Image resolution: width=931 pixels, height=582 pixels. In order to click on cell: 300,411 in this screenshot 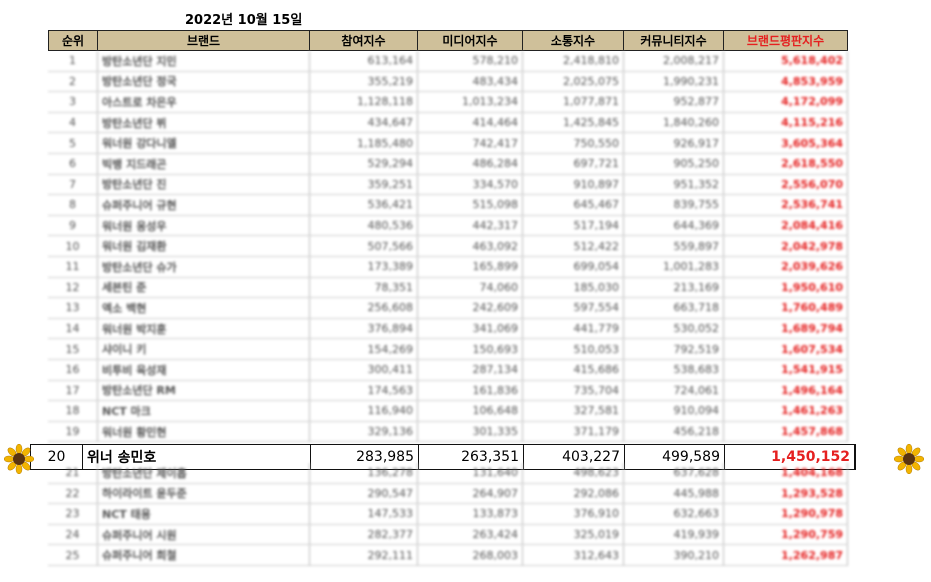, I will do `click(364, 370)`.